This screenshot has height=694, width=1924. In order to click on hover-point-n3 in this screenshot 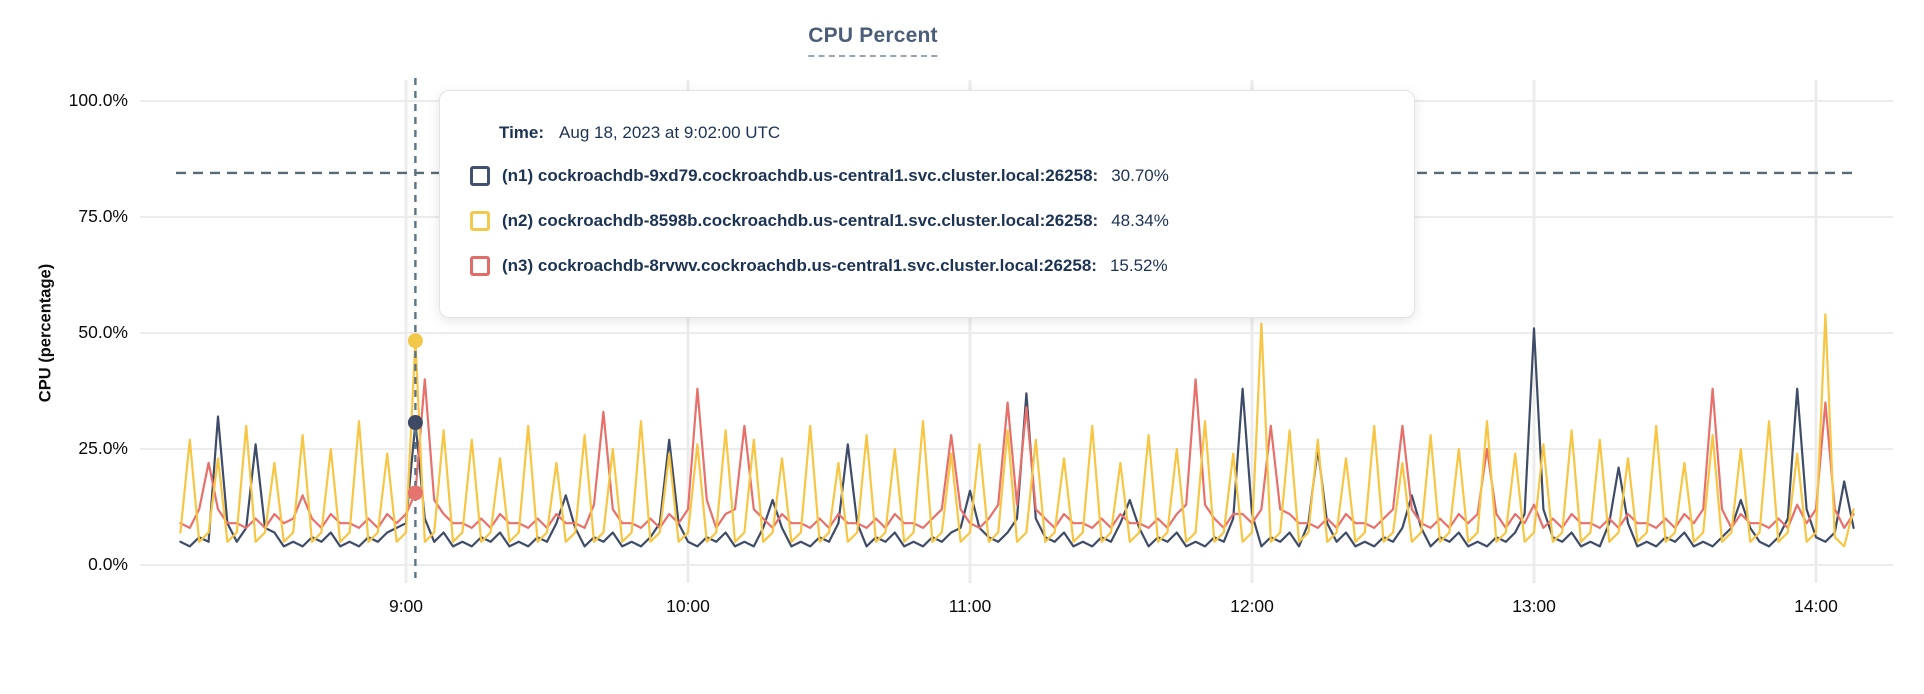, I will do `click(415, 493)`.